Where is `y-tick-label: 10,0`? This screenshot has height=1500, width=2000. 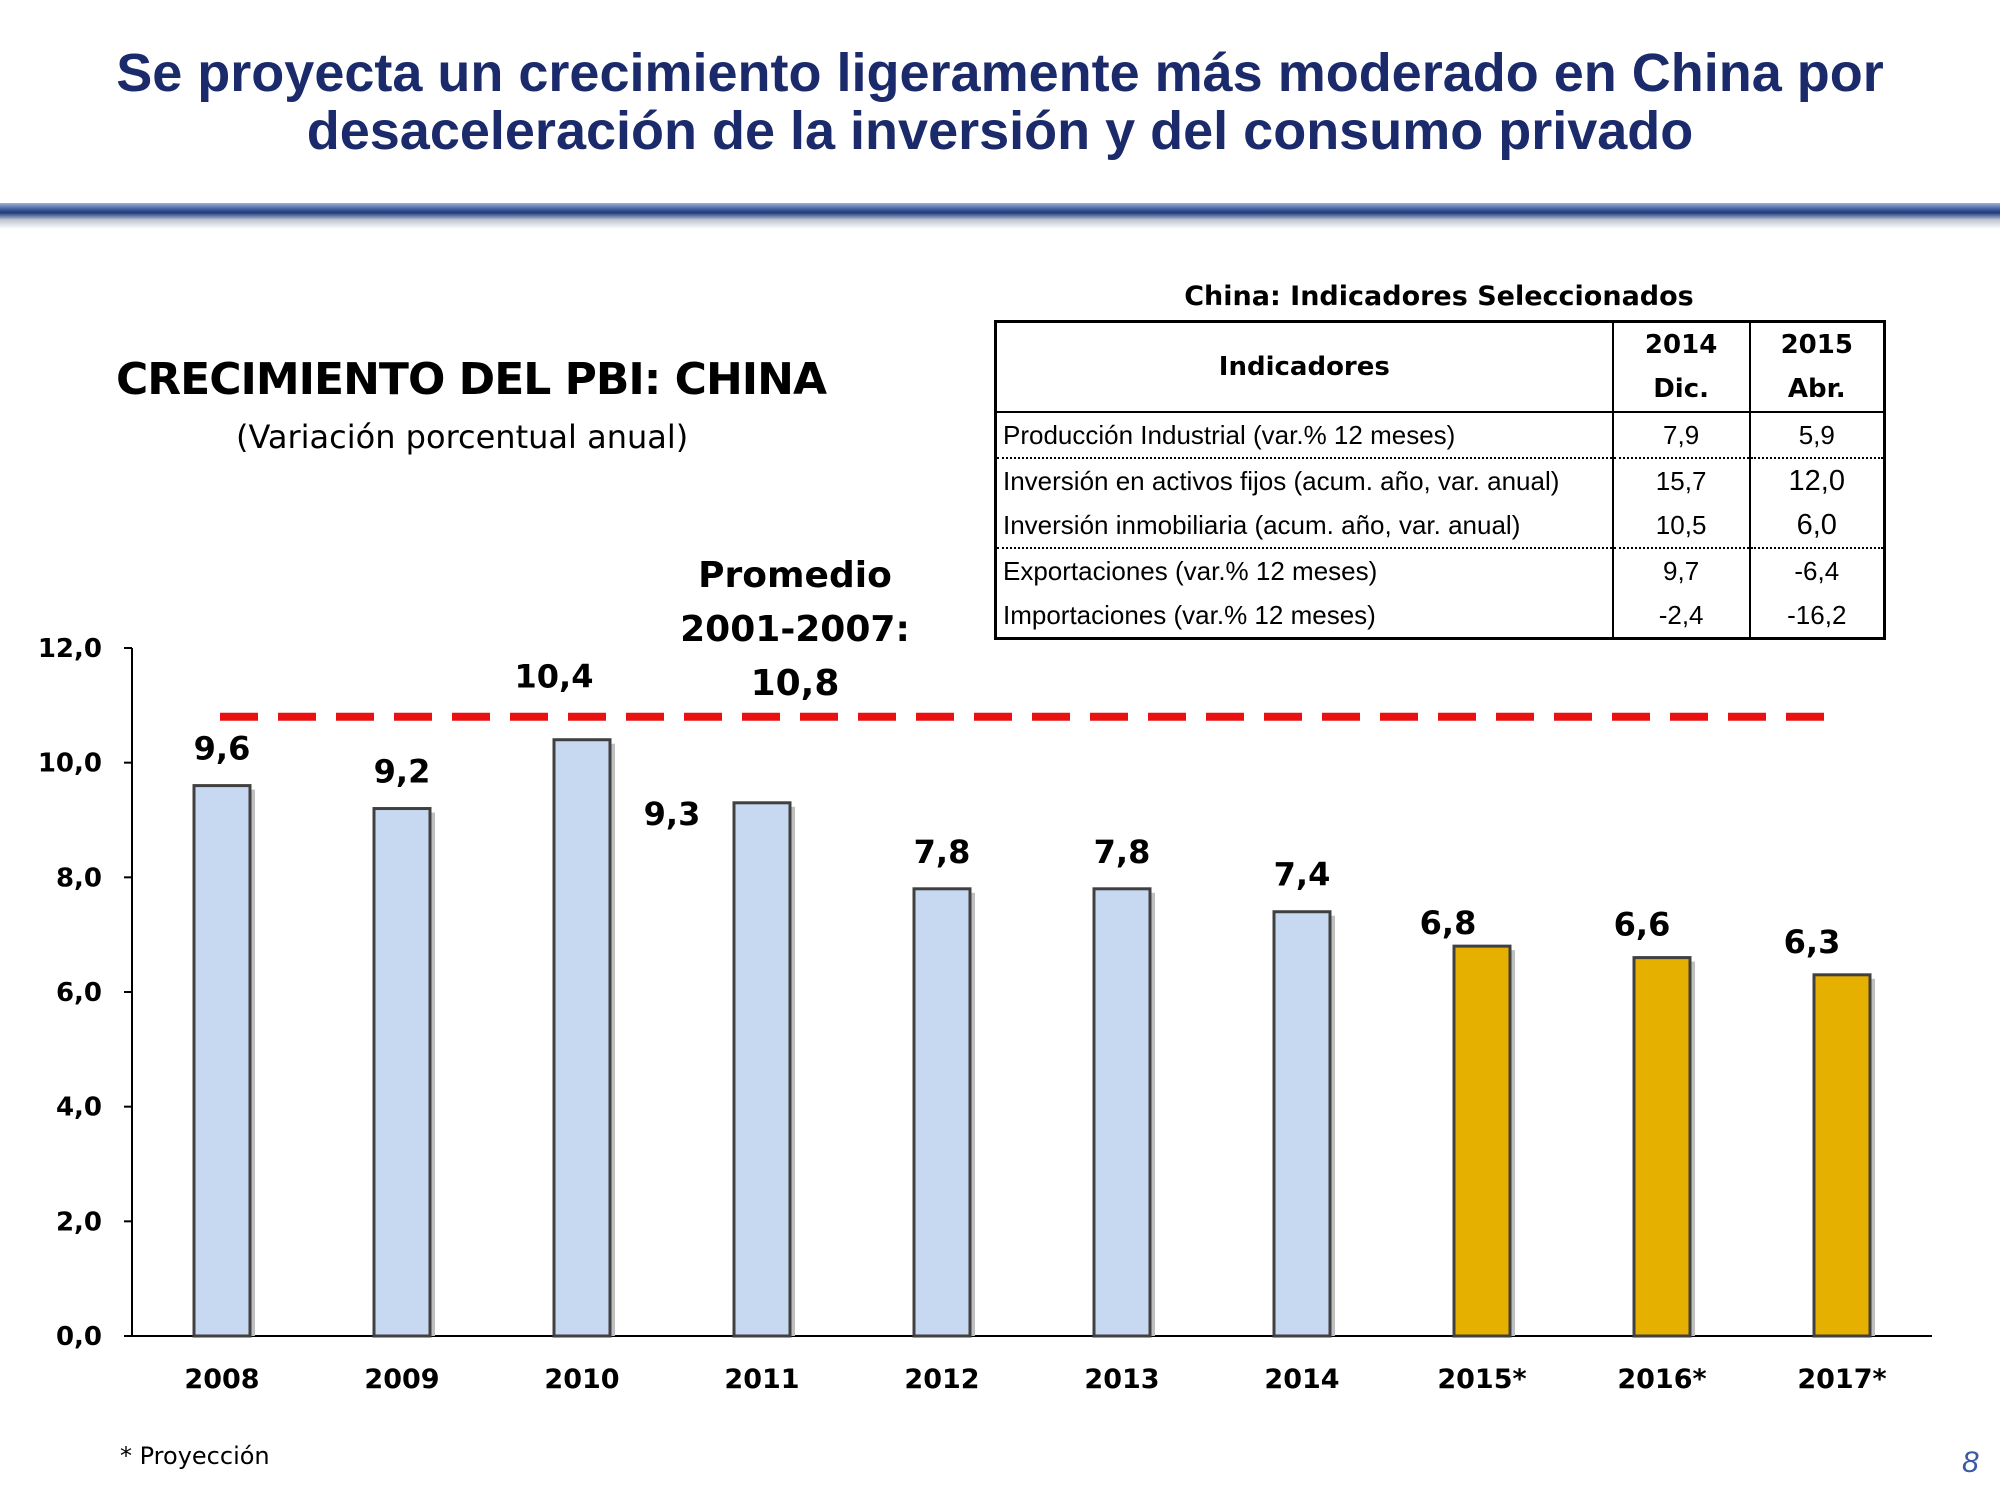 y-tick-label: 10,0 is located at coordinates (70, 764).